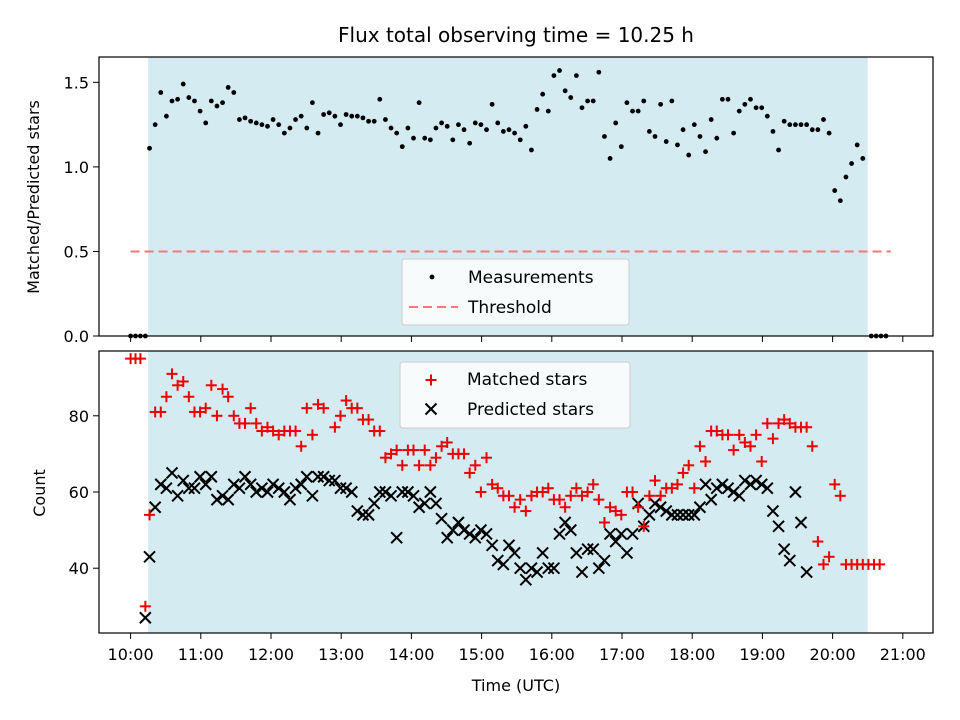 This screenshot has height=720, width=960. I want to click on x-axis-label: Time (UTC), so click(515, 685).